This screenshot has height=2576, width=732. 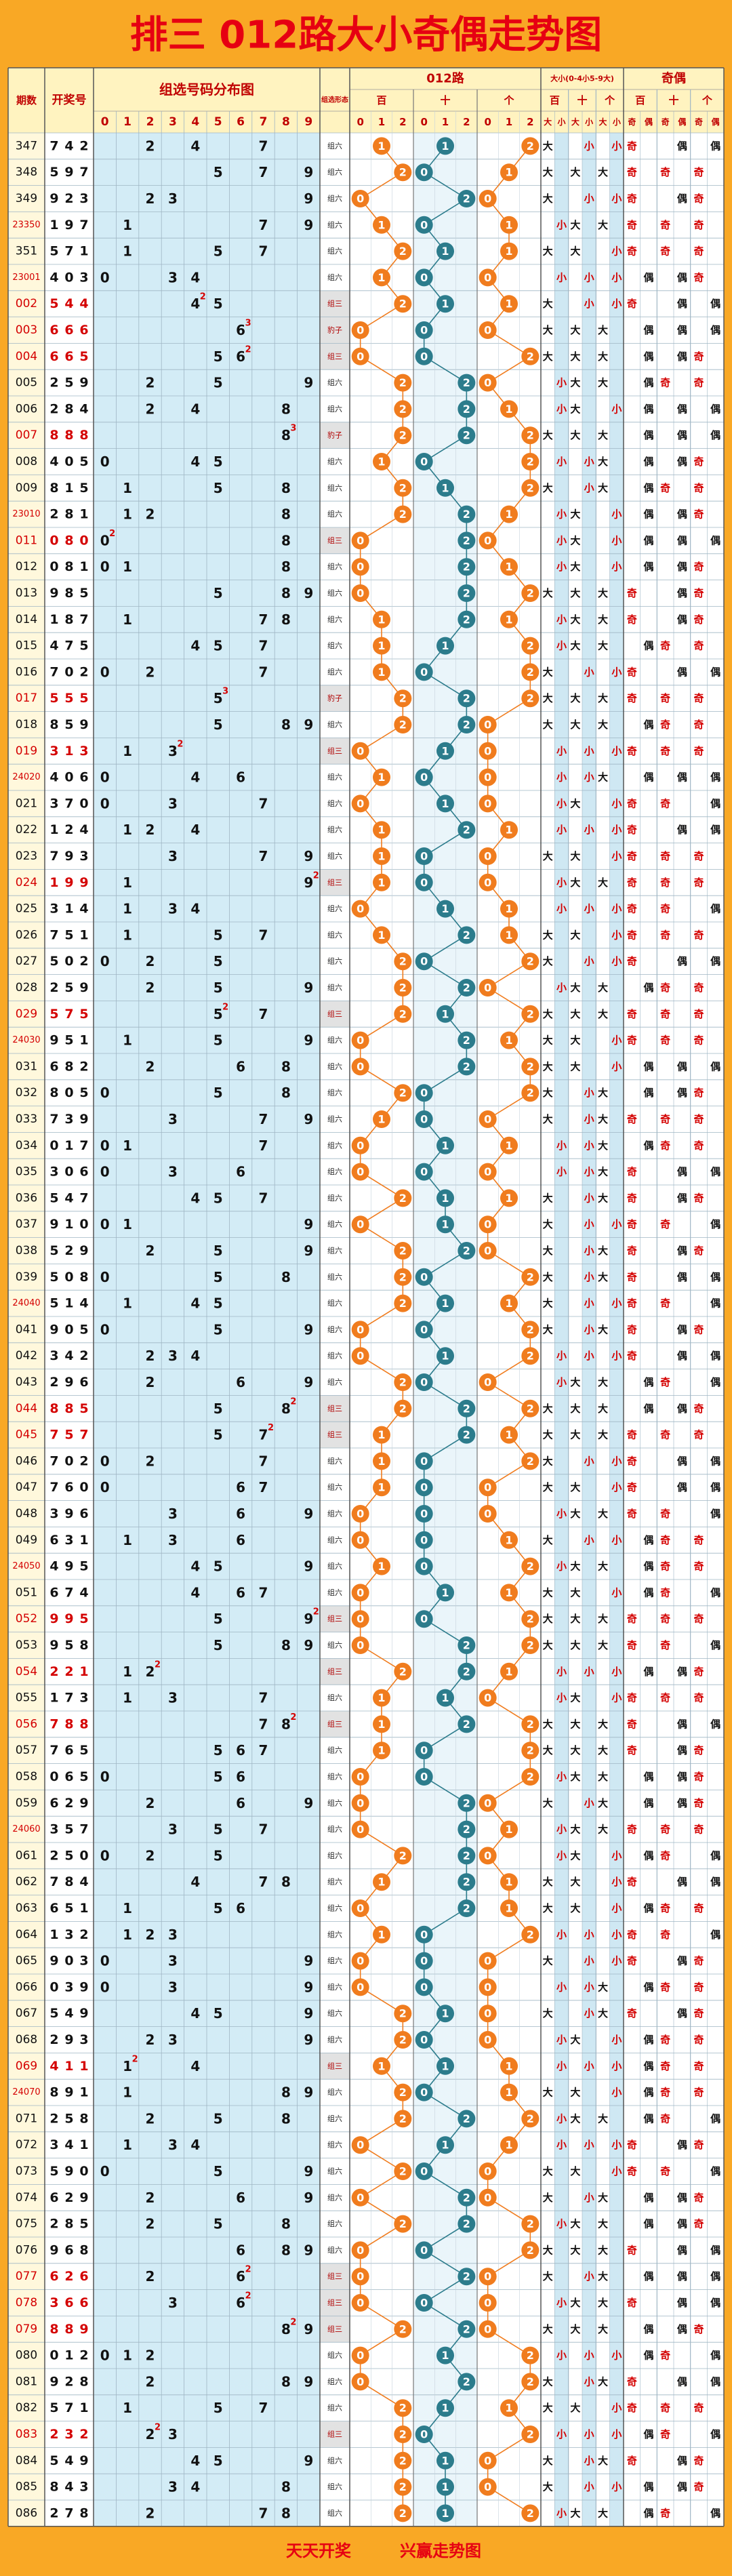 What do you see at coordinates (27, 1119) in the screenshot?
I see `issue: 033` at bounding box center [27, 1119].